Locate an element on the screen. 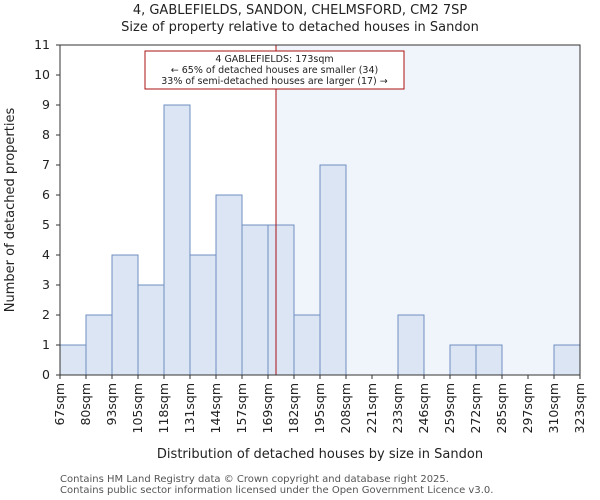 The height and width of the screenshot is (500, 600). x-tick-label: 80sqm is located at coordinates (85, 404).